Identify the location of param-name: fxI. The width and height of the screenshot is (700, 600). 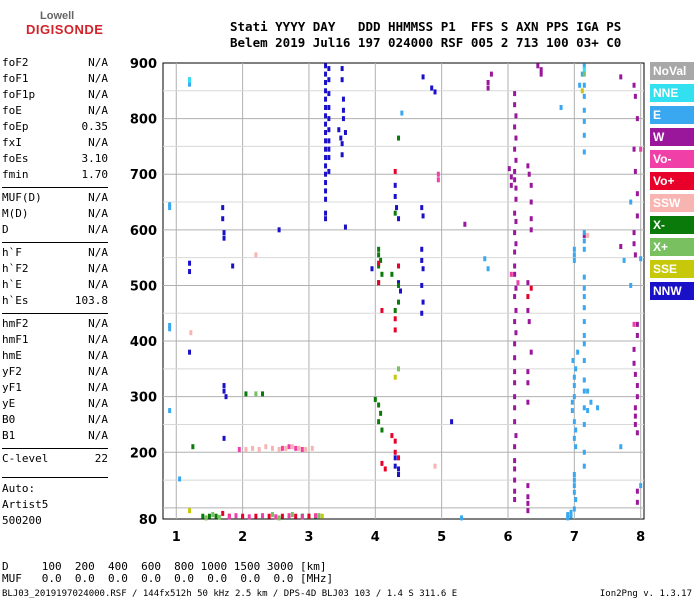
(12, 142).